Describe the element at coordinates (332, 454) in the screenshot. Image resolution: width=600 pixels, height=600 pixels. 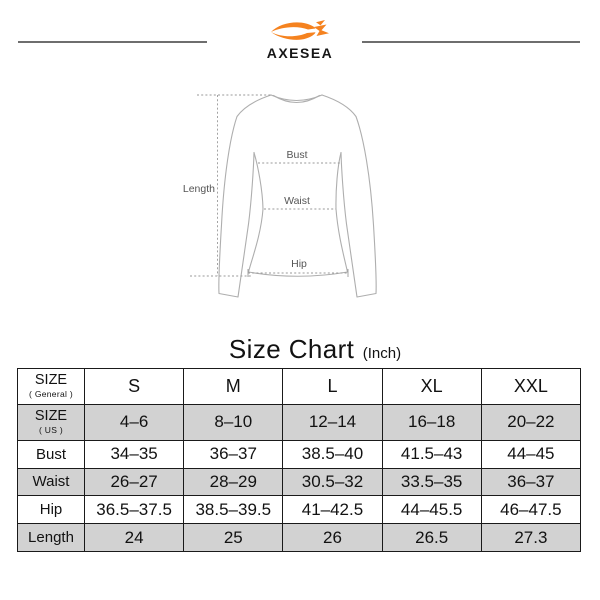
I see `value-cell: 38.5–40` at that location.